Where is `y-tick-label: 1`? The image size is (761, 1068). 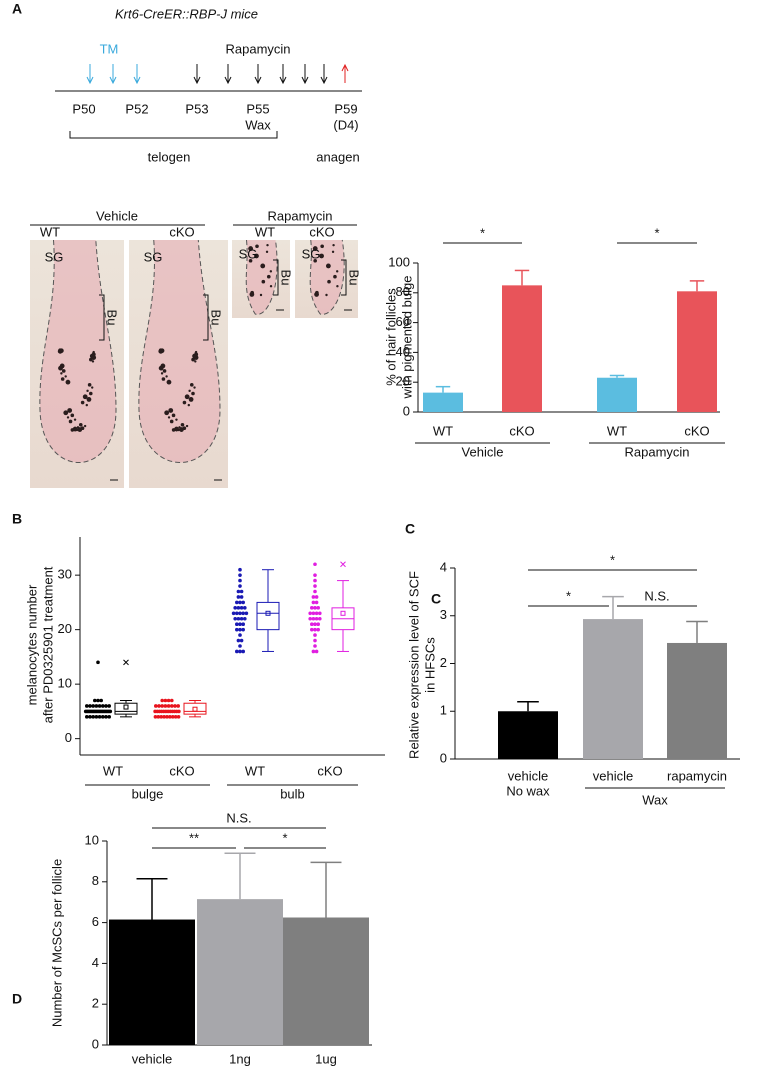 y-tick-label: 1 is located at coordinates (443, 710).